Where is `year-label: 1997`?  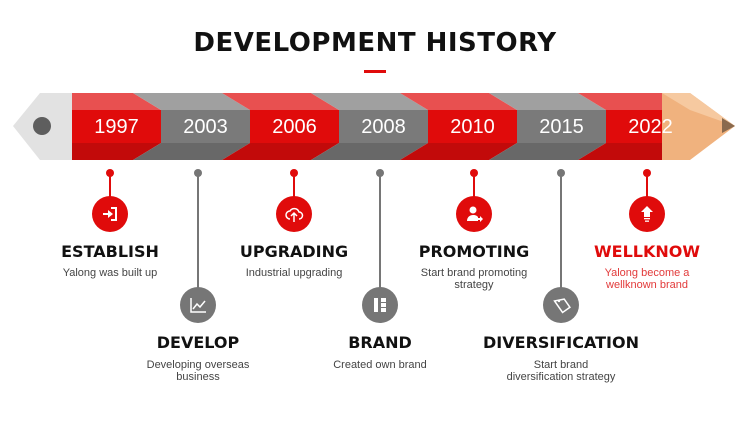
year-label: 1997 is located at coordinates (116, 127).